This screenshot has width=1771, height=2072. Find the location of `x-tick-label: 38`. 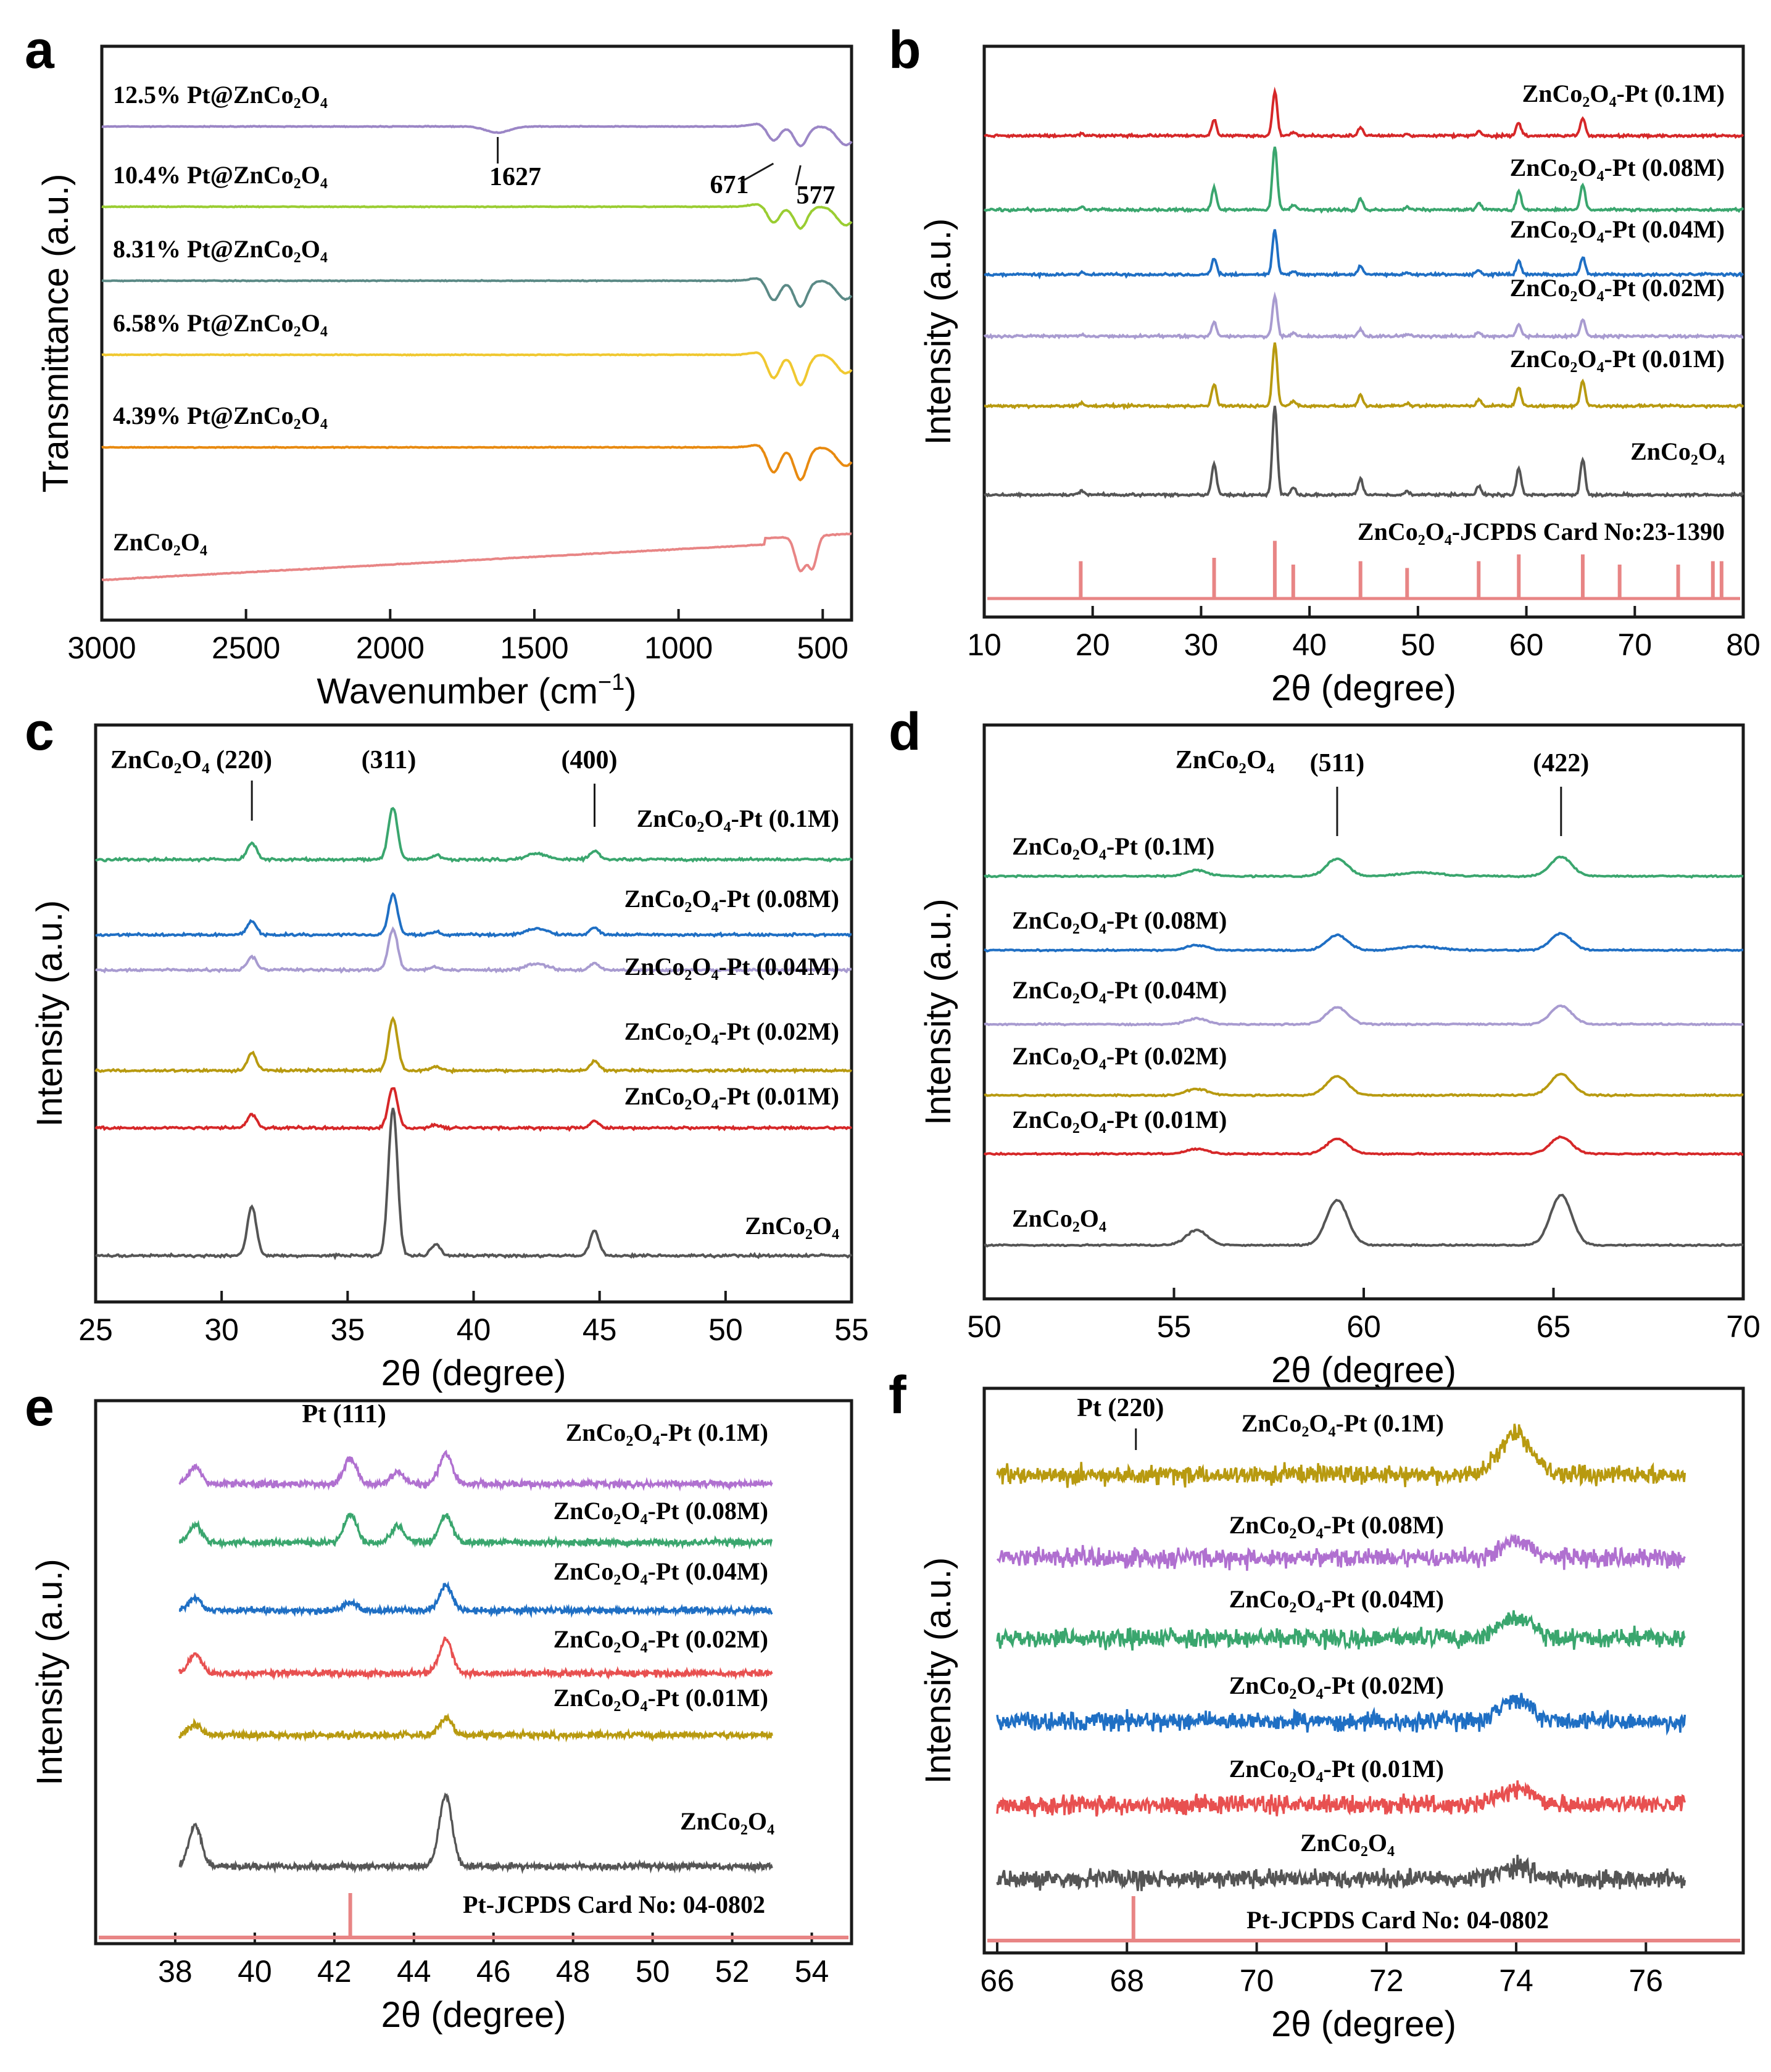

x-tick-label: 38 is located at coordinates (175, 1971).